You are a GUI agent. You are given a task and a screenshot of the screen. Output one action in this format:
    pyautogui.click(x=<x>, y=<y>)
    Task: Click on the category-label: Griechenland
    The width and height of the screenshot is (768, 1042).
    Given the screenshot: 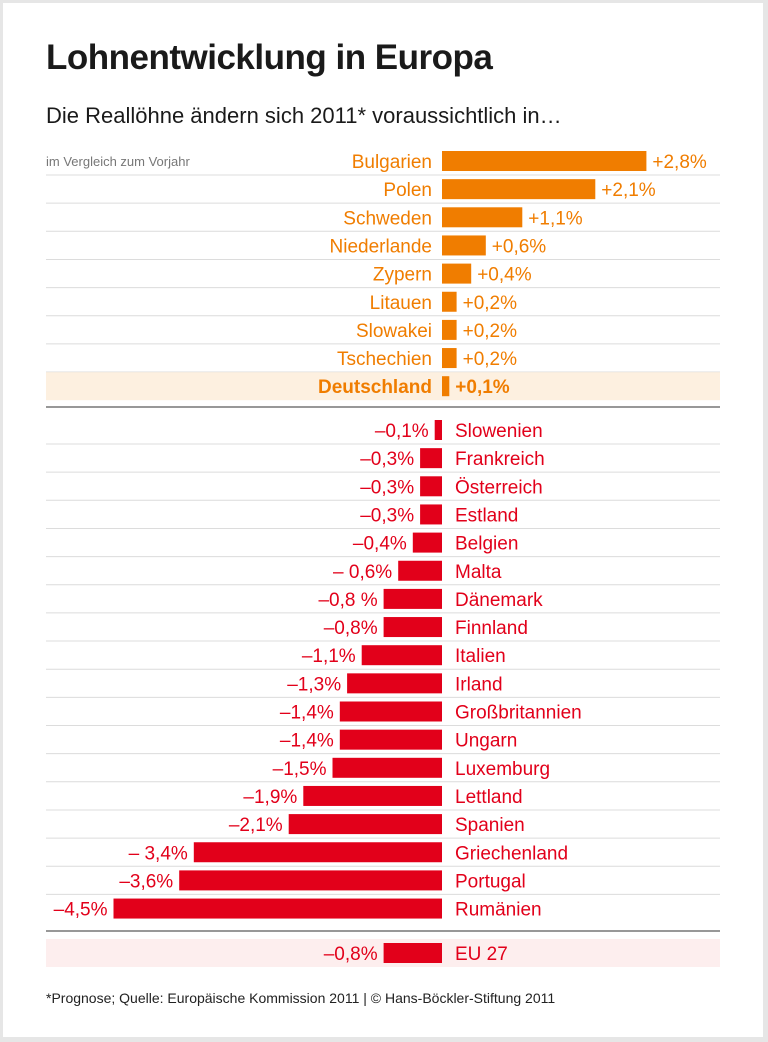 What is the action you would take?
    pyautogui.click(x=511, y=853)
    